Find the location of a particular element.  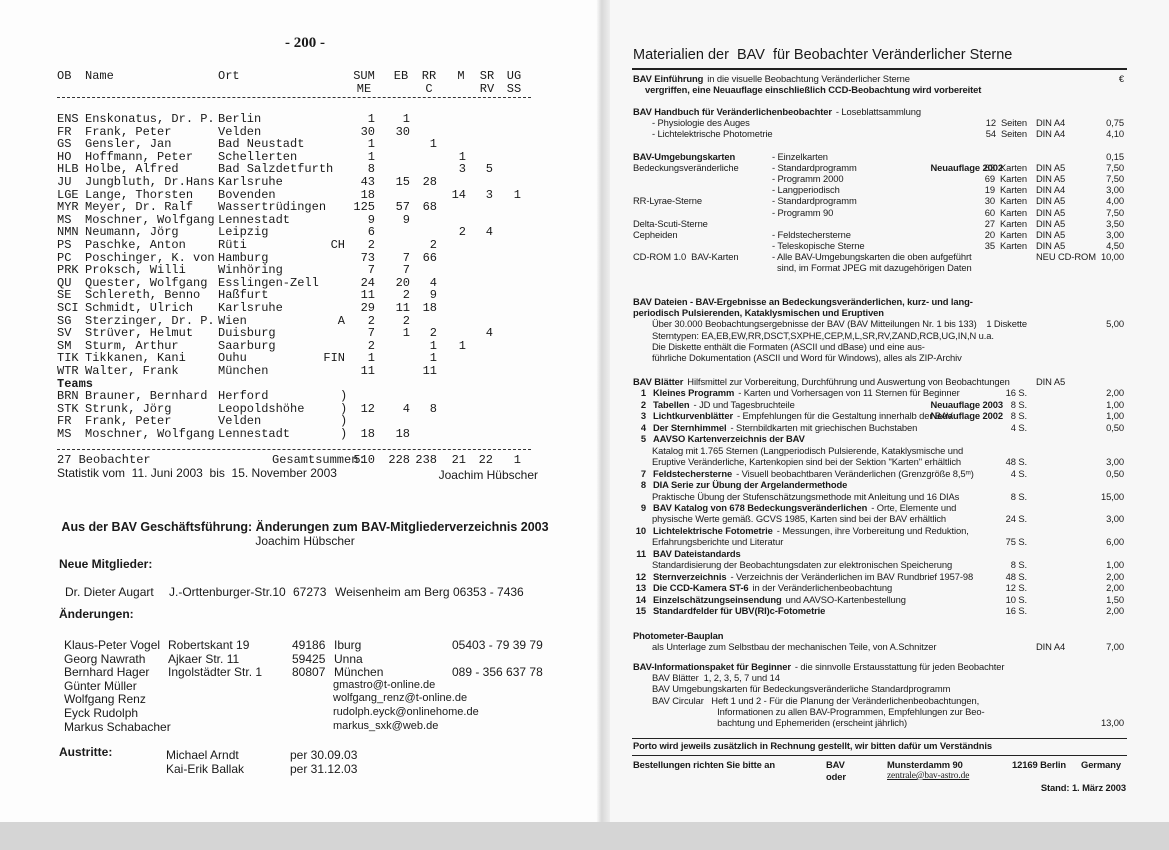

member-email: rudolph.eyck@onlinehome.de is located at coordinates (406, 712).